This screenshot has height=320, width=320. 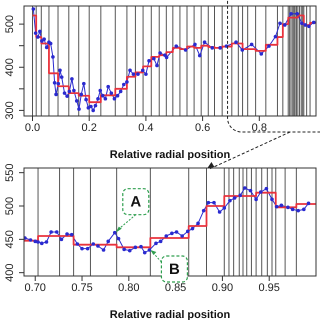 I want to click on x-tick-label: 0.6, so click(x=202, y=128).